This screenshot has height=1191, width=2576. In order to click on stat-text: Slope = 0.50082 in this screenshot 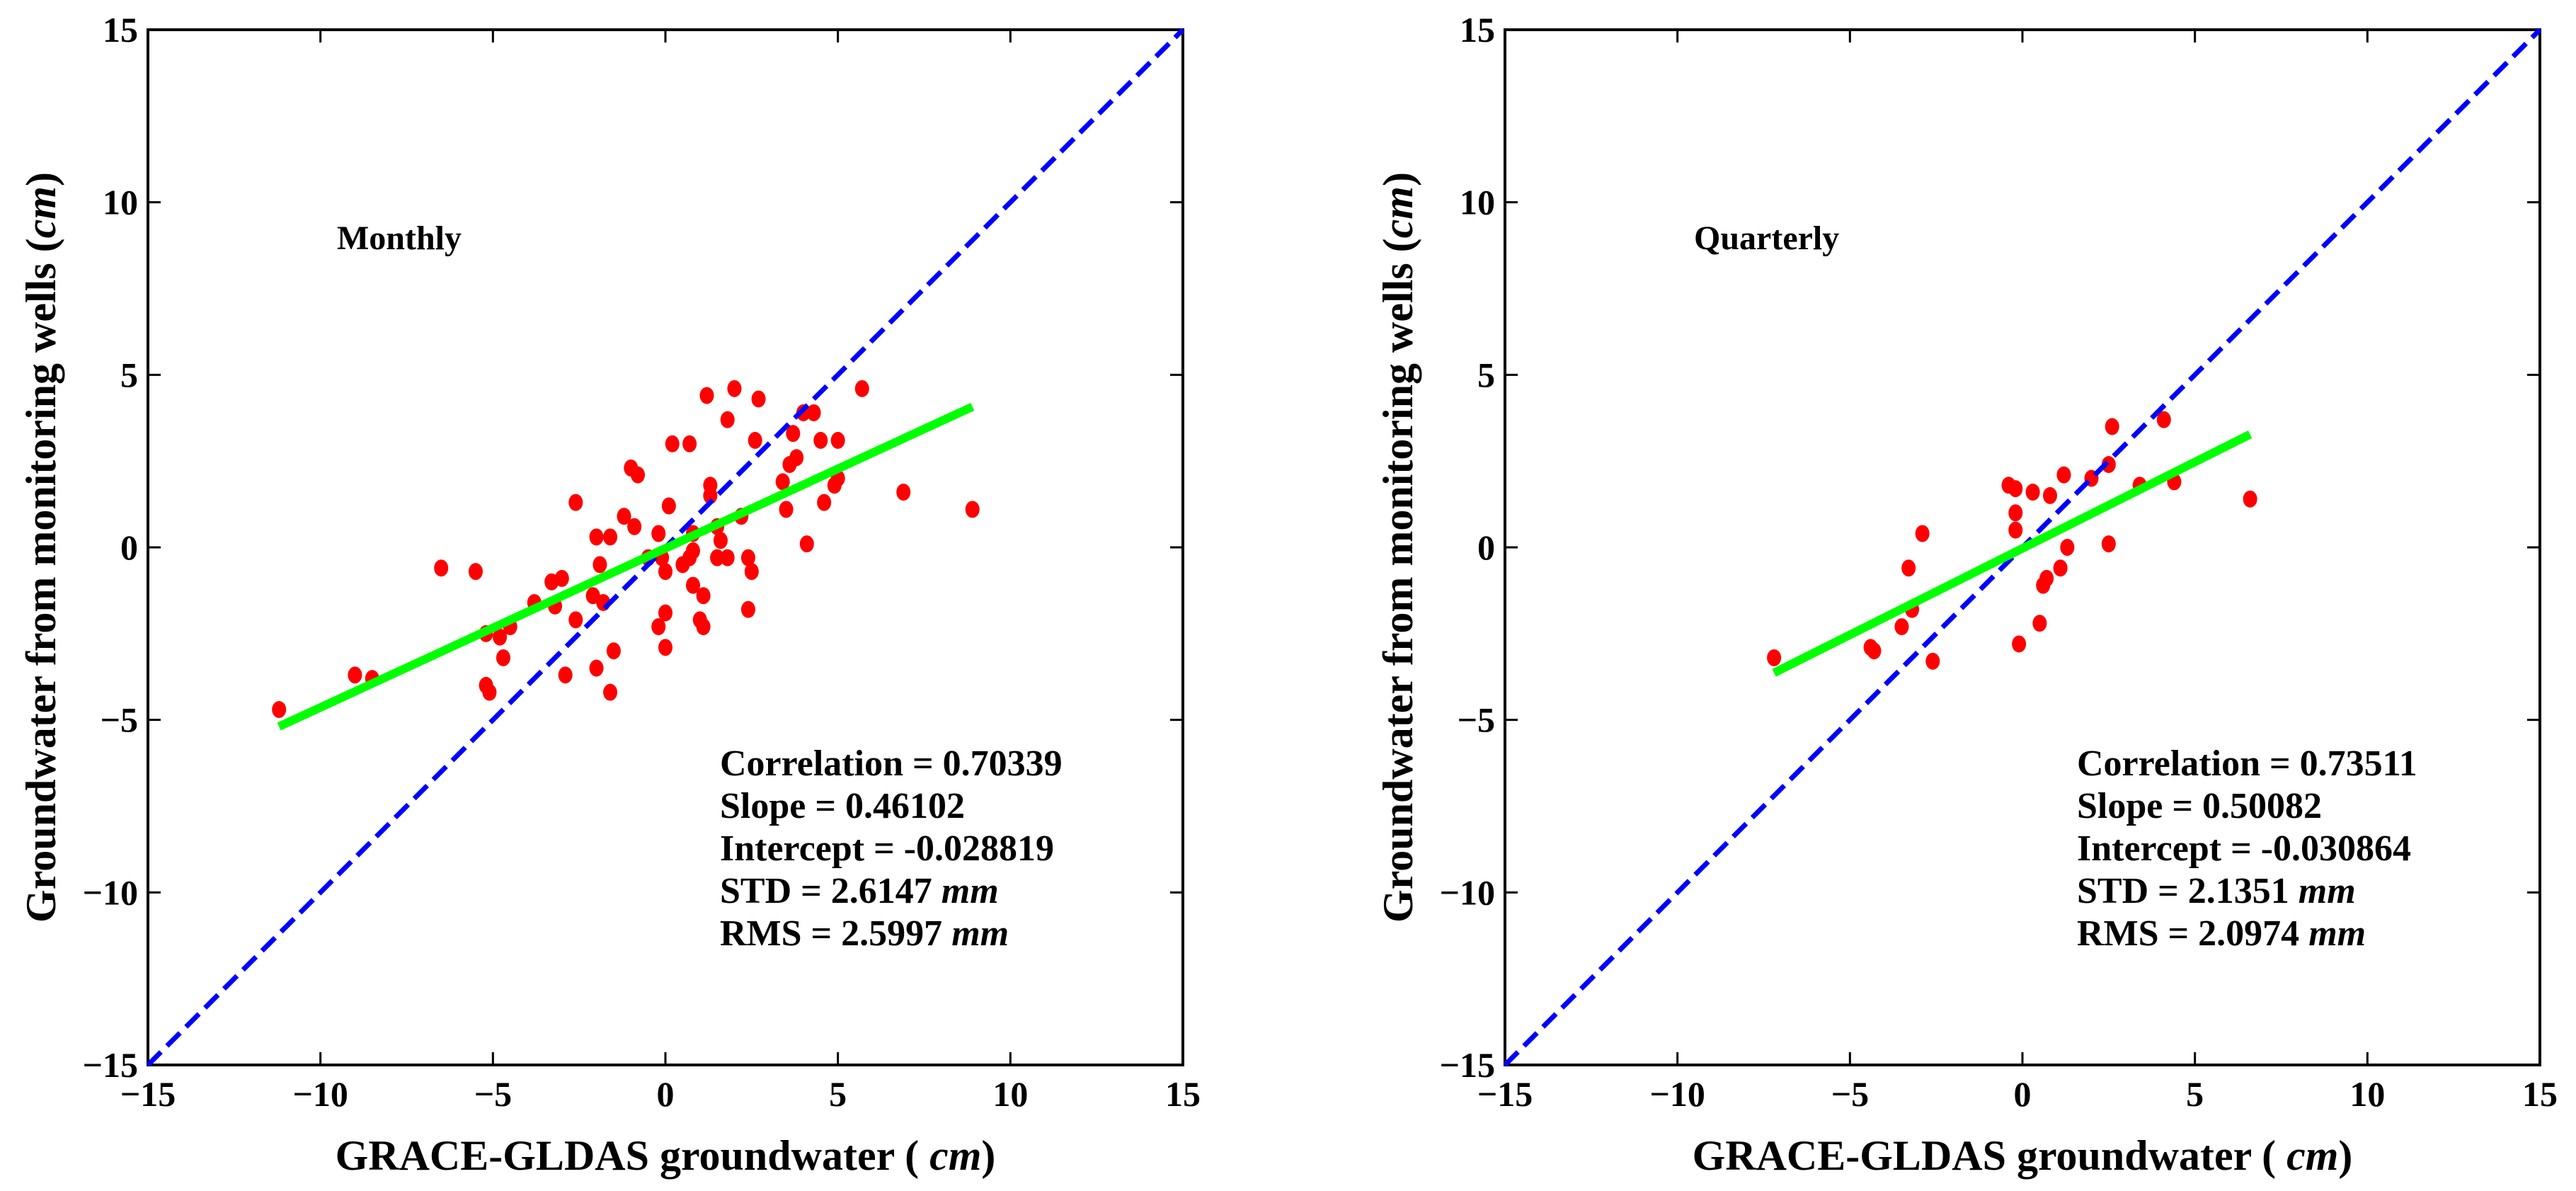, I will do `click(2199, 806)`.